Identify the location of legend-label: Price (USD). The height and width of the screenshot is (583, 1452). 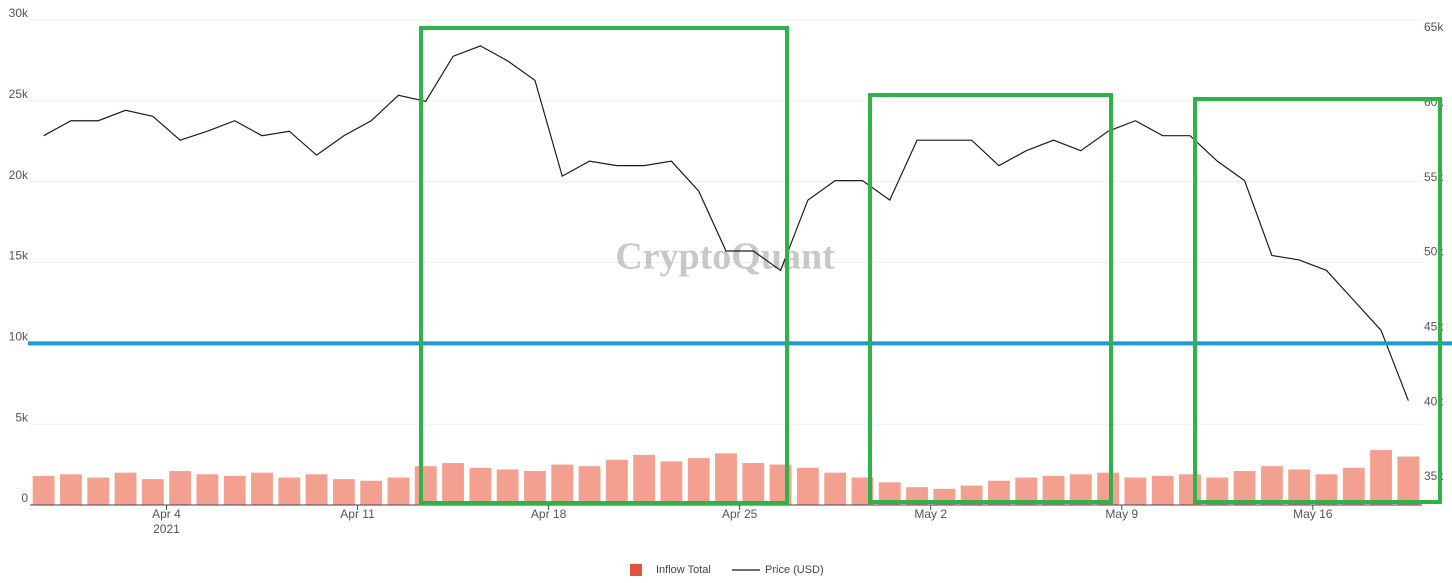
(794, 570).